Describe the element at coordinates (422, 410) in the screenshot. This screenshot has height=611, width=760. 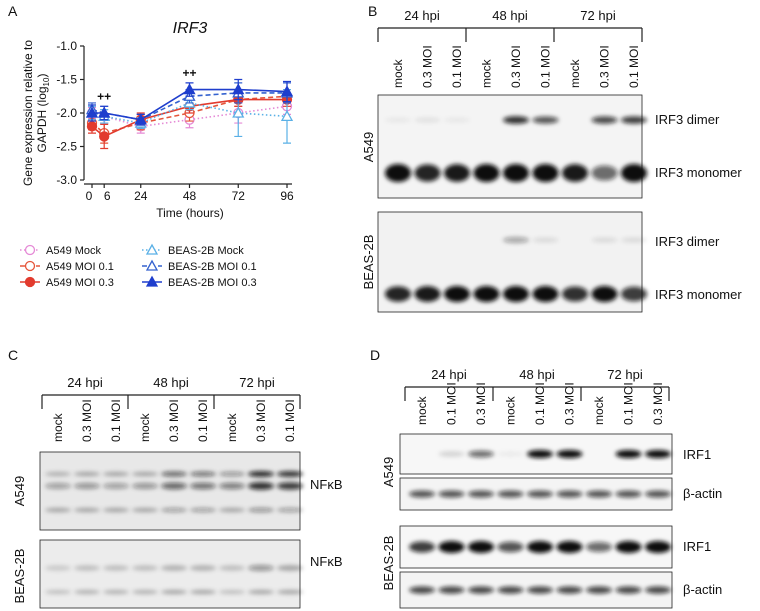
I see `lane-label: mock` at that location.